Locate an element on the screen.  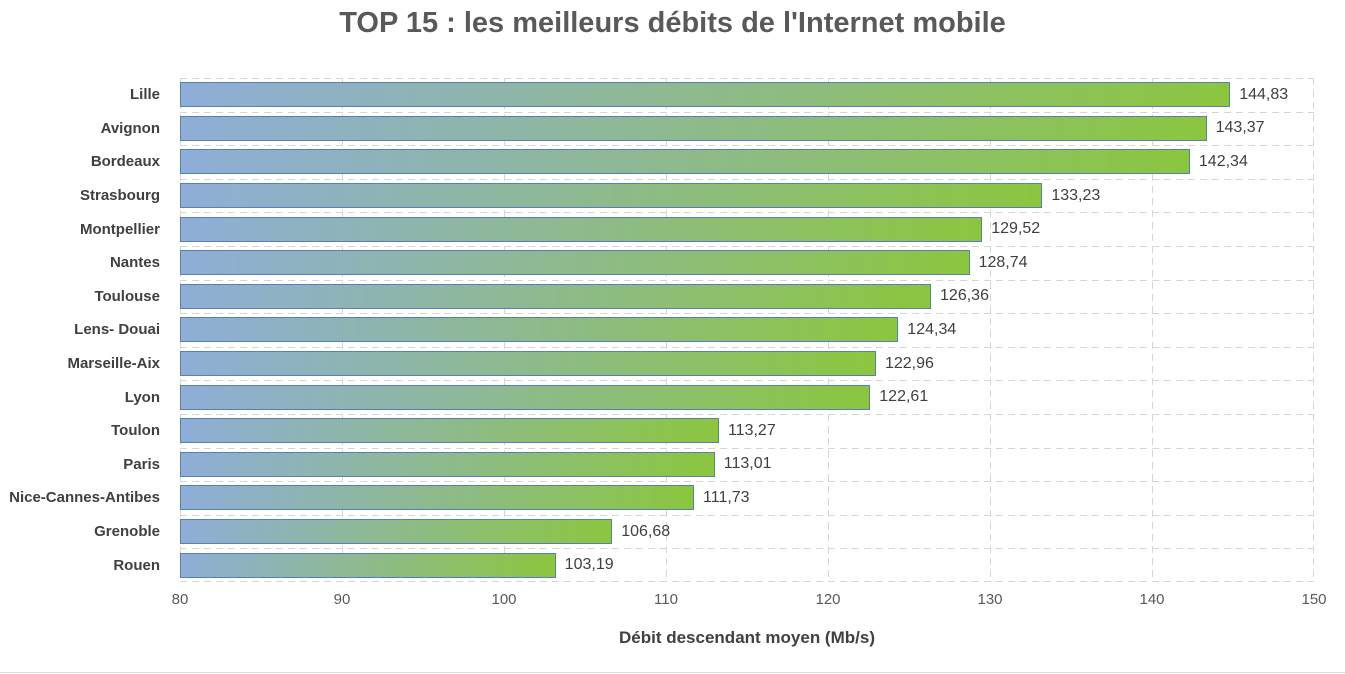
bar-value-label: 113,27 is located at coordinates (751, 430).